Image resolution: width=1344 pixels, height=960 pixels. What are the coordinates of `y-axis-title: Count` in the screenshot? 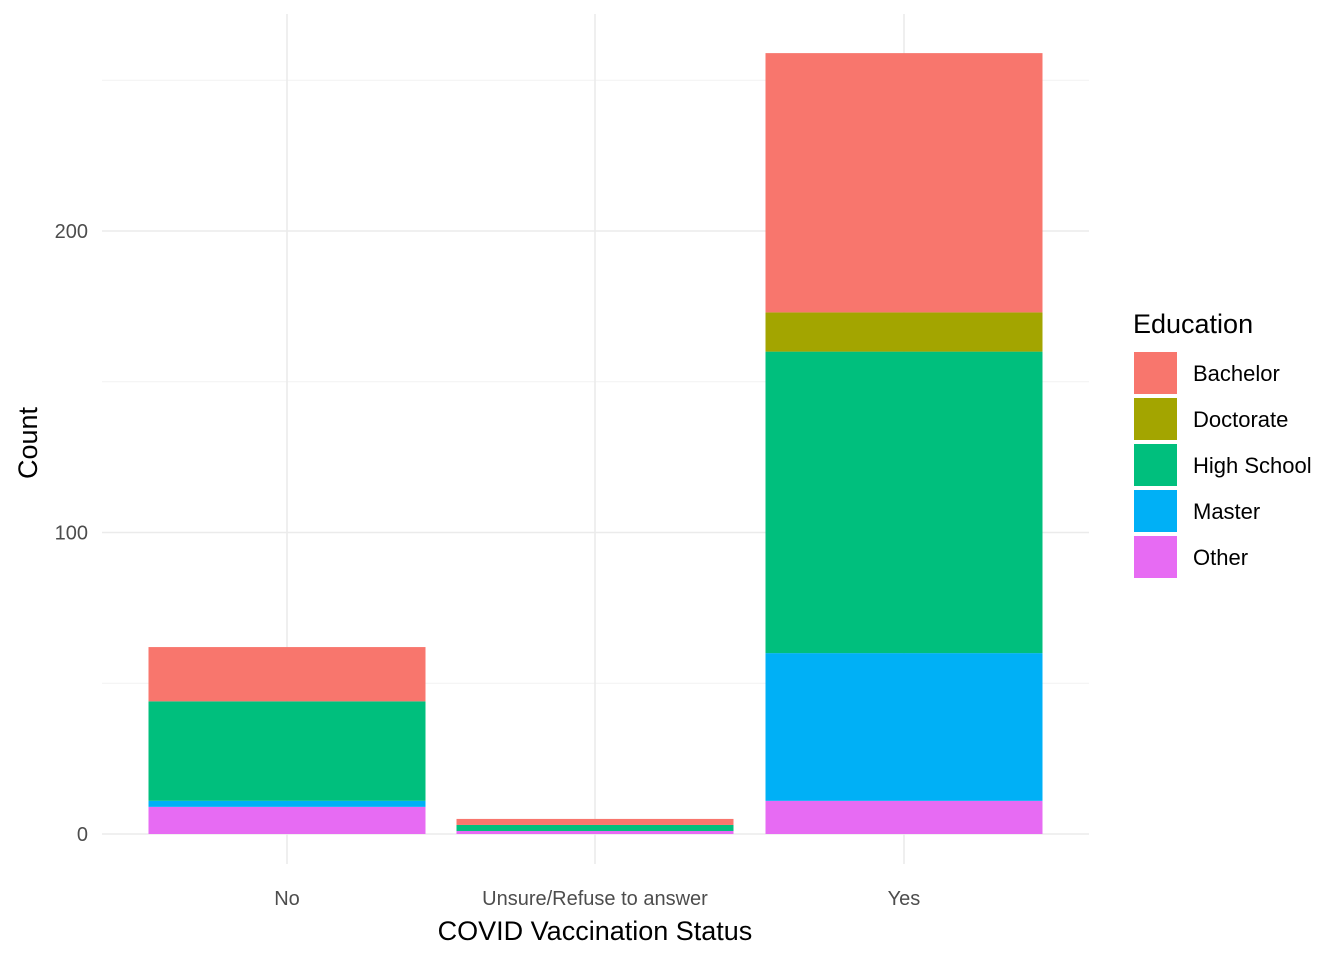 It's located at (28, 442).